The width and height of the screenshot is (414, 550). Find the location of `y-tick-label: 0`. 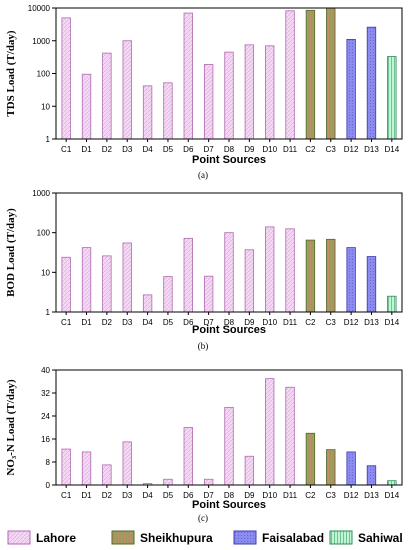

y-tick-label: 0 is located at coordinates (48, 485).